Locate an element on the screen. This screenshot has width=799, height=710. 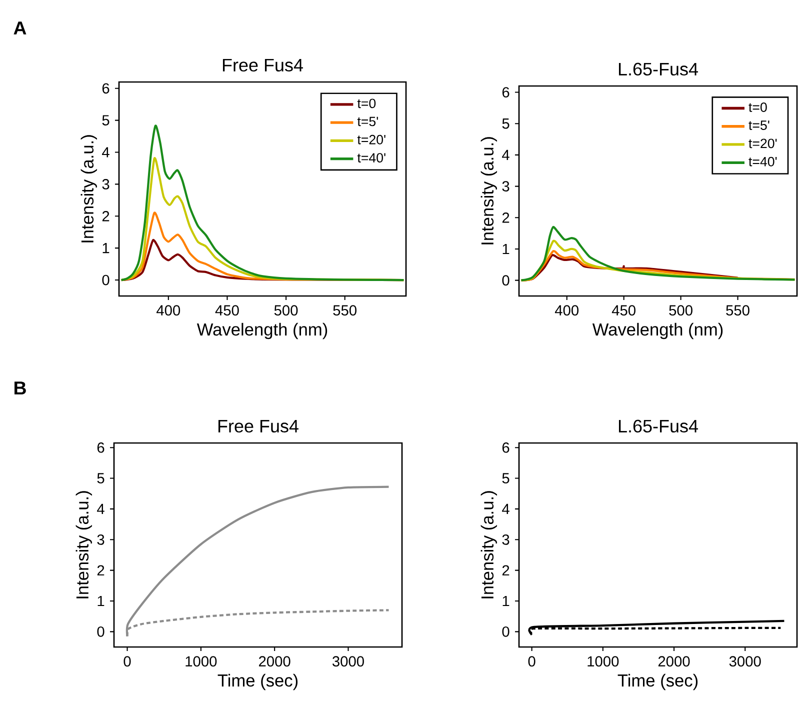
text: B is located at coordinates (20, 388).